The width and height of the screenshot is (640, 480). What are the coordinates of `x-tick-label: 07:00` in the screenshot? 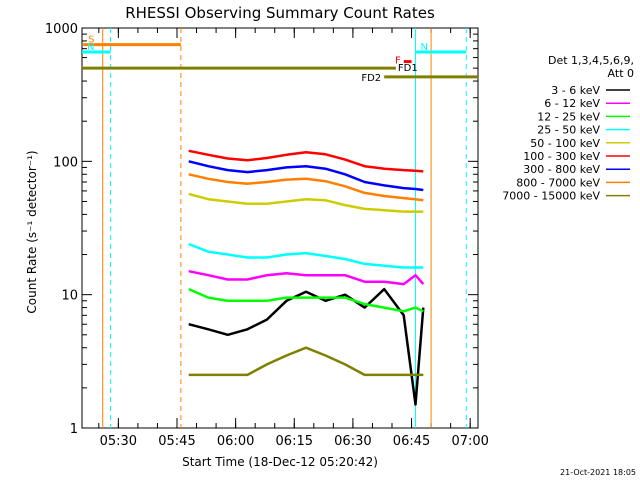 It's located at (469, 441).